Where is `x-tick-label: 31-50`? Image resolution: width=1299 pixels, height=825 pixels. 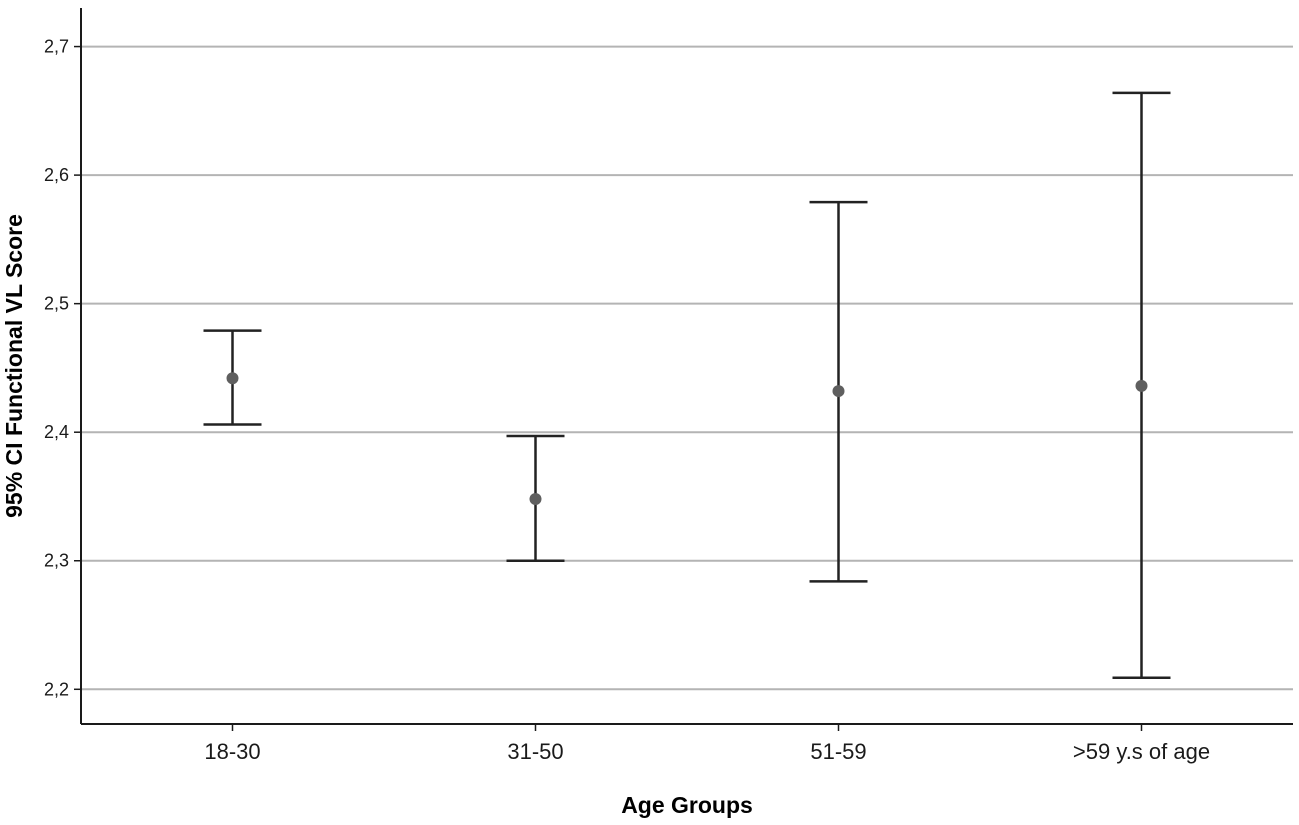
x-tick-label: 31-50 is located at coordinates (535, 751).